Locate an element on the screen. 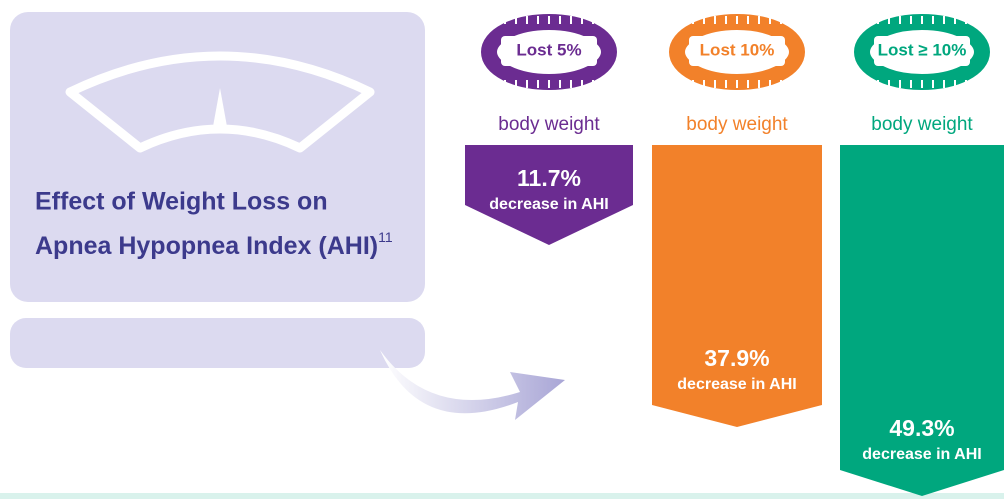  curved-arrow is located at coordinates (472, 385).